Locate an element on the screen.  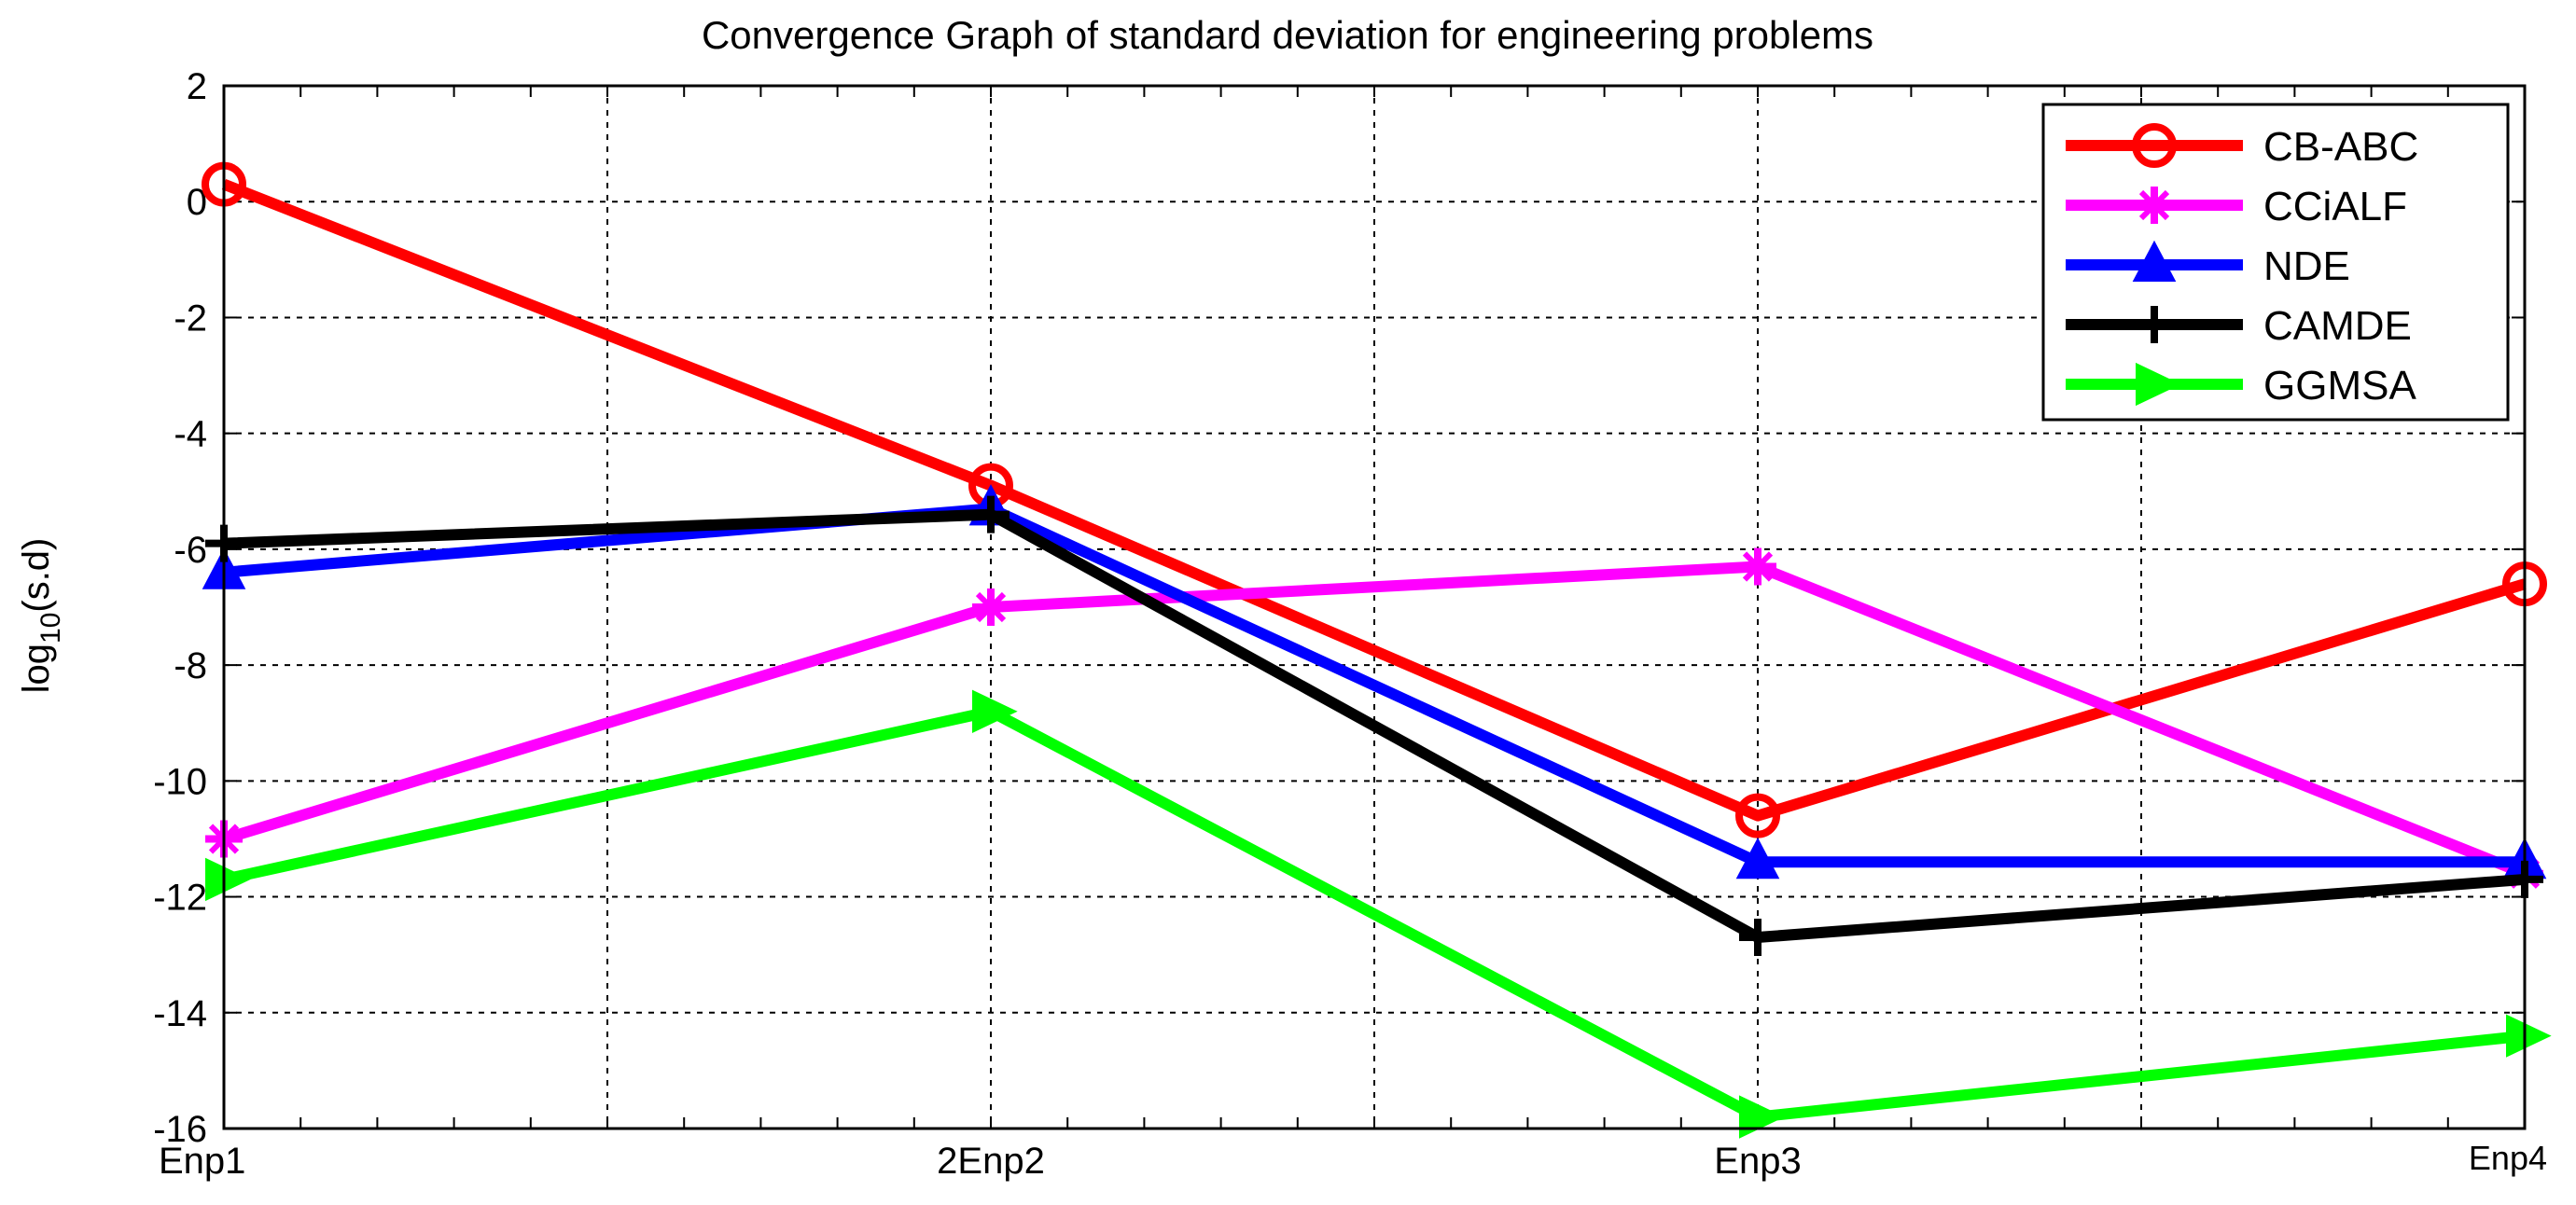
y-tick-label: -8 is located at coordinates (190, 665).